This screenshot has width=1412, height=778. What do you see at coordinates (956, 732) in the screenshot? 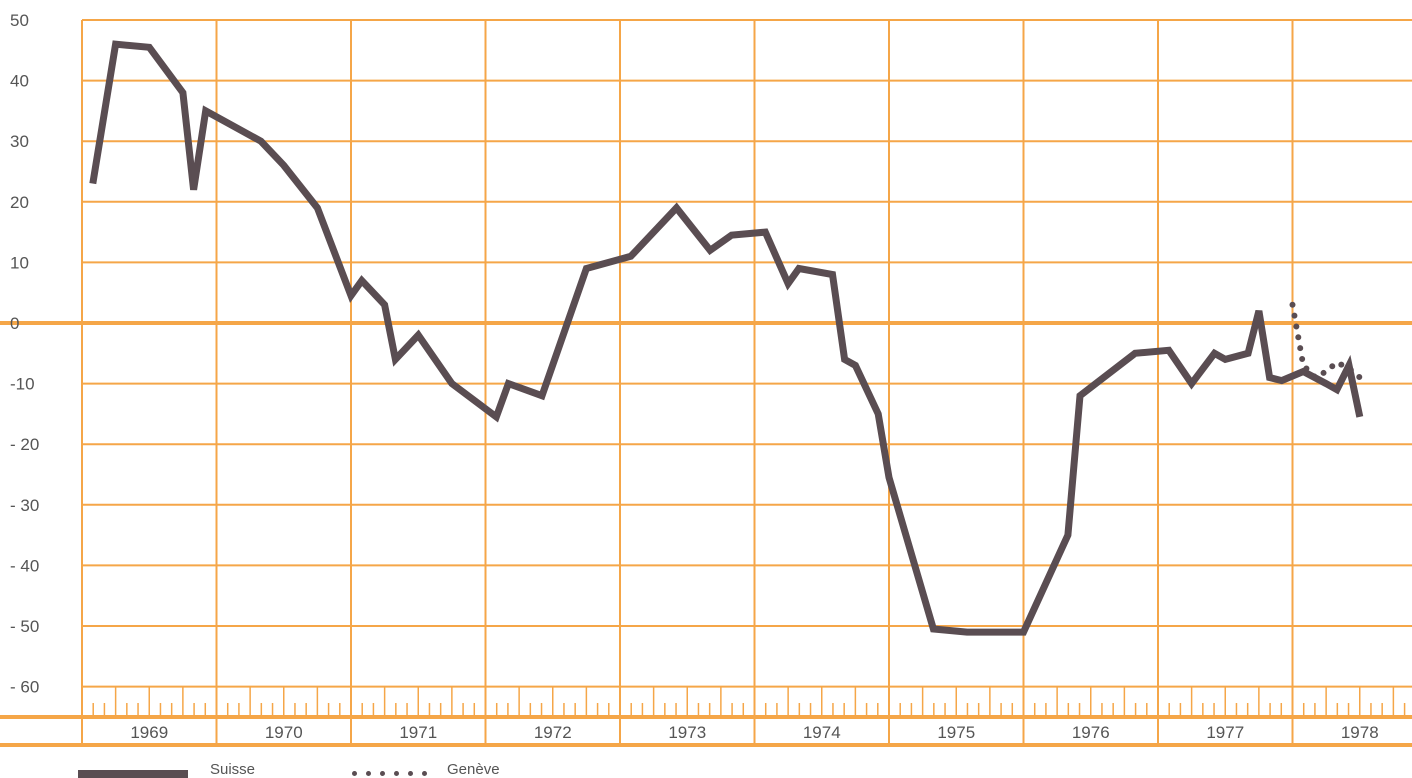
I see `x-tick-label: 1975` at bounding box center [956, 732].